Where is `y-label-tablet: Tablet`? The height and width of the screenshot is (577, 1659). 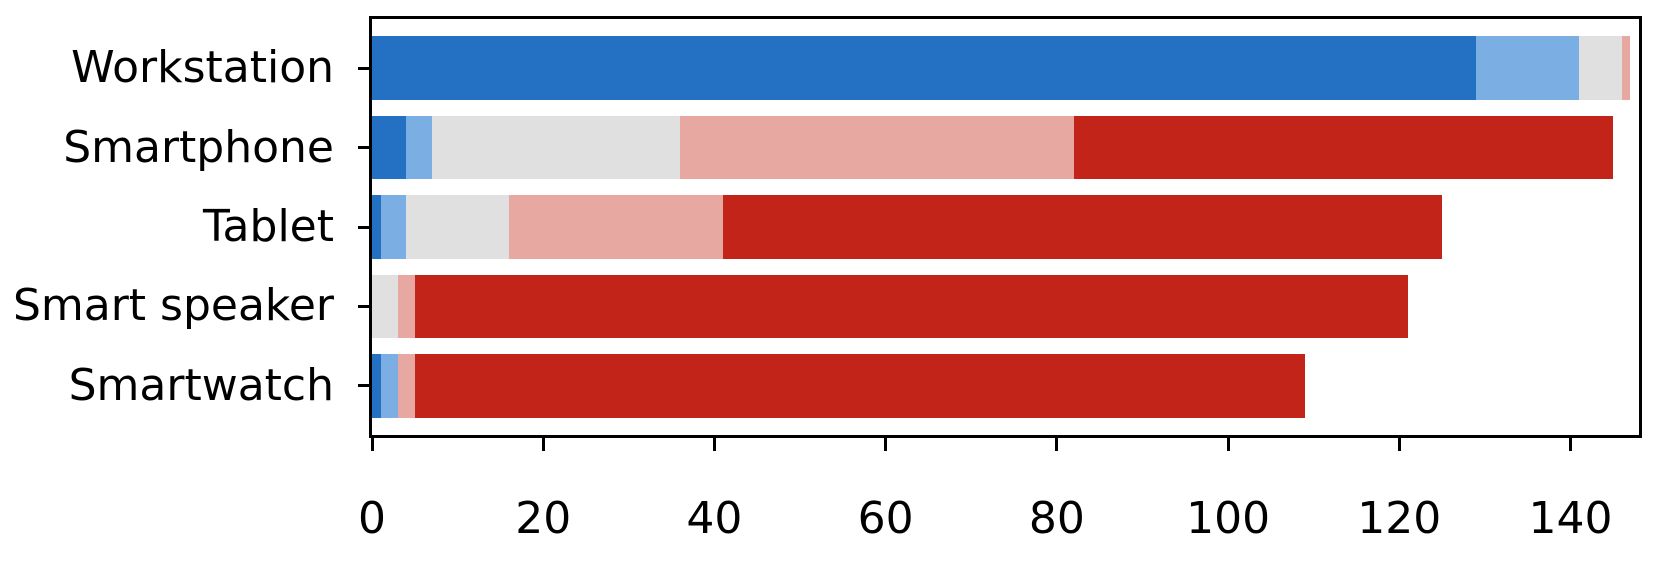 y-label-tablet: Tablet is located at coordinates (268, 226).